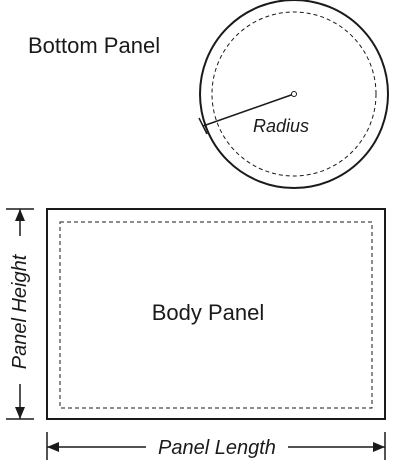  Describe the element at coordinates (20, 215) in the screenshot. I see `height-arrow-up-icon` at that location.